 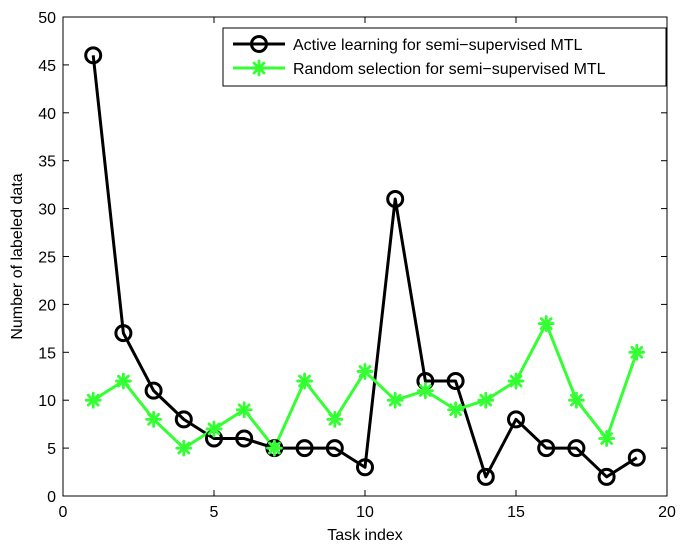 What do you see at coordinates (449, 69) in the screenshot?
I see `legend-label-random-selection: Random selection for semi−supervised MTL` at bounding box center [449, 69].